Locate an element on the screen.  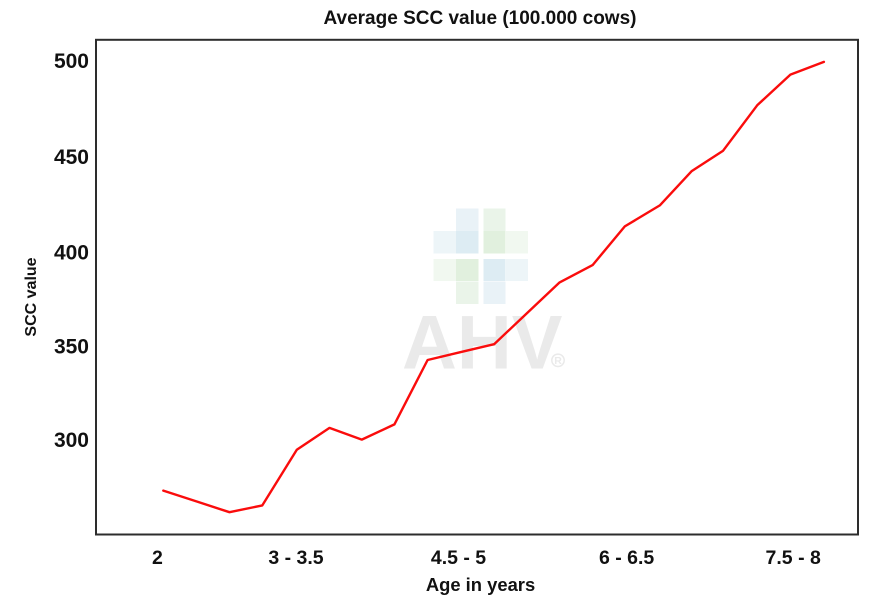
svg-text:Average SCC value (100.000 cow: Average SCC value (100.000 cows) is located at coordinates (480, 18).